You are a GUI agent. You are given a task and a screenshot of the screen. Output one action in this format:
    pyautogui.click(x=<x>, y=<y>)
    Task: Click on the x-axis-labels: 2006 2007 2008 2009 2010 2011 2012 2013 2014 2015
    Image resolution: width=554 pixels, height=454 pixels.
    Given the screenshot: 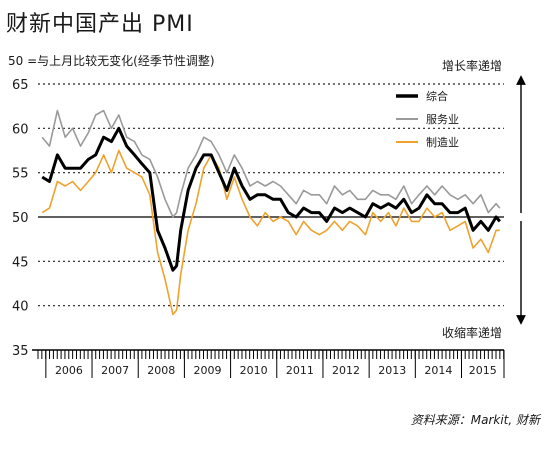 What is the action you would take?
    pyautogui.click(x=276, y=370)
    